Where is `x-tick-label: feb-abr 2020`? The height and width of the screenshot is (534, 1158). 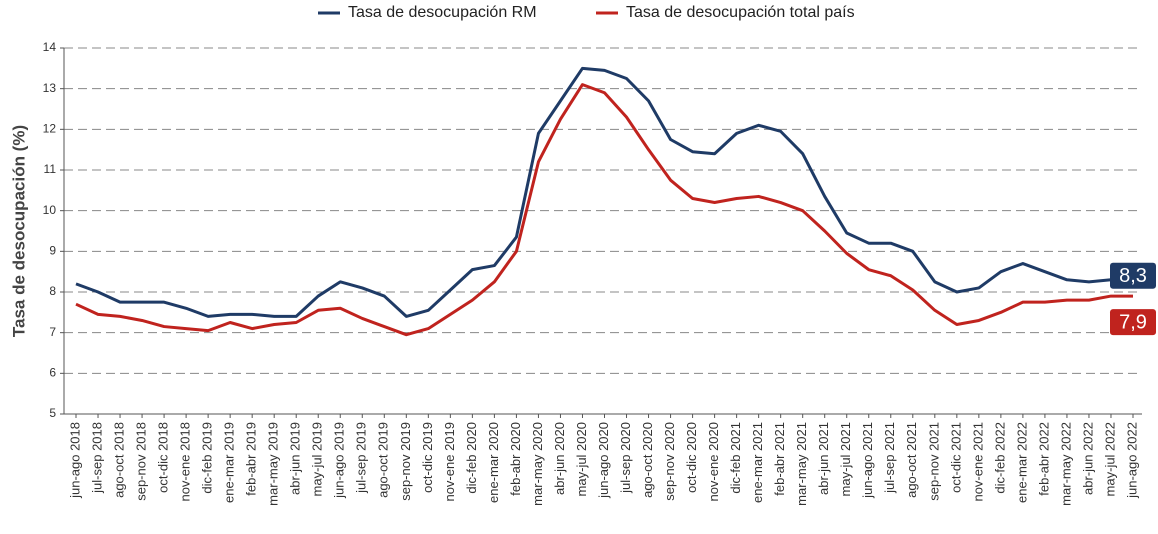
x-tick-label: feb-abr 2020 is located at coordinates (515, 459).